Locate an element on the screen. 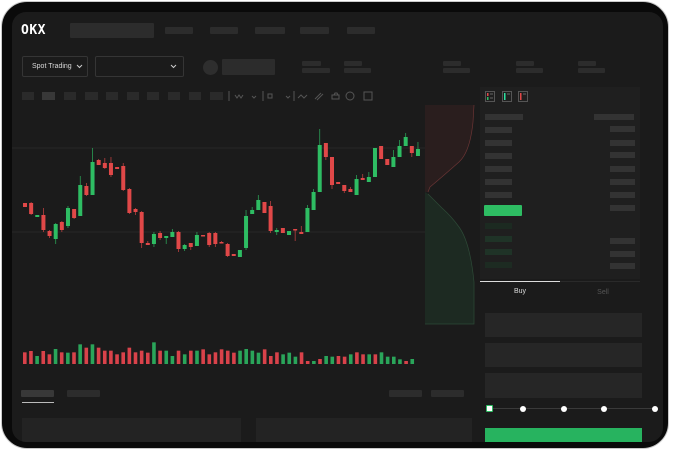 This screenshot has width=673, height=453. slider-handle is located at coordinates (489, 408).